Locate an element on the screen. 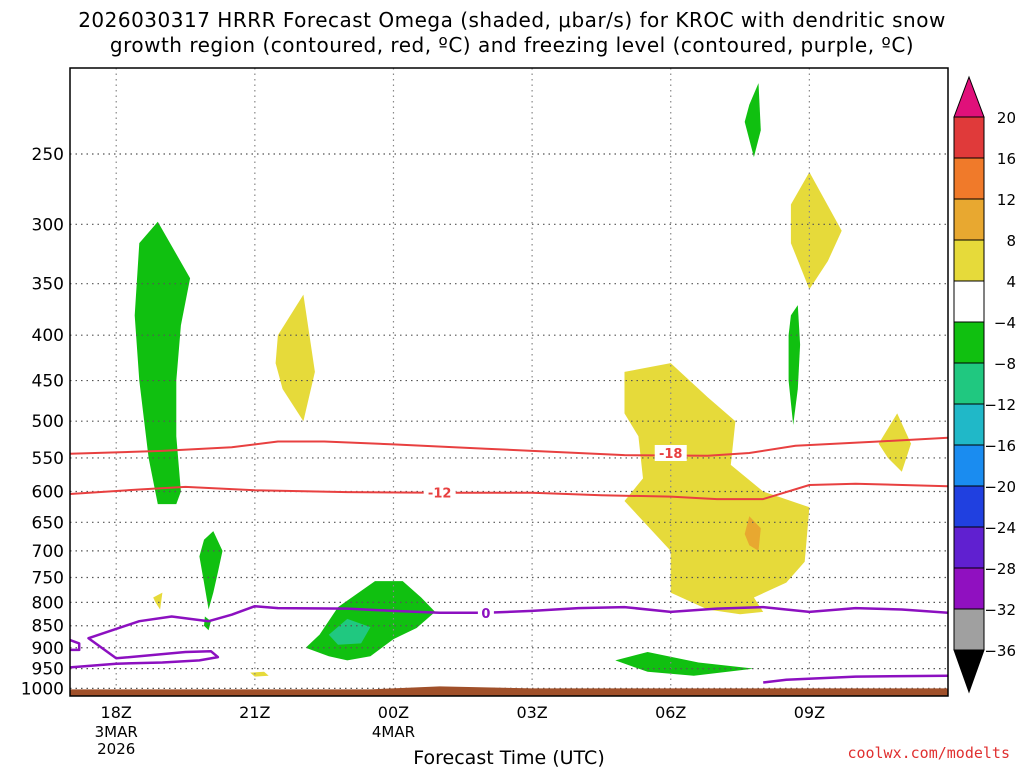  colorbar-label-13: −36 is located at coordinates (1000, 651).